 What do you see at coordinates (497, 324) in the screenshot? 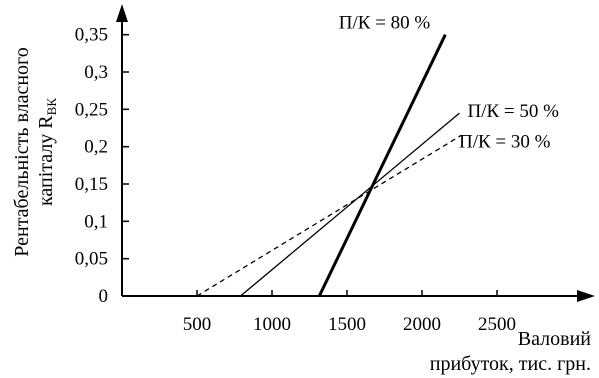
I see `x-tick-label: 2500` at bounding box center [497, 324].